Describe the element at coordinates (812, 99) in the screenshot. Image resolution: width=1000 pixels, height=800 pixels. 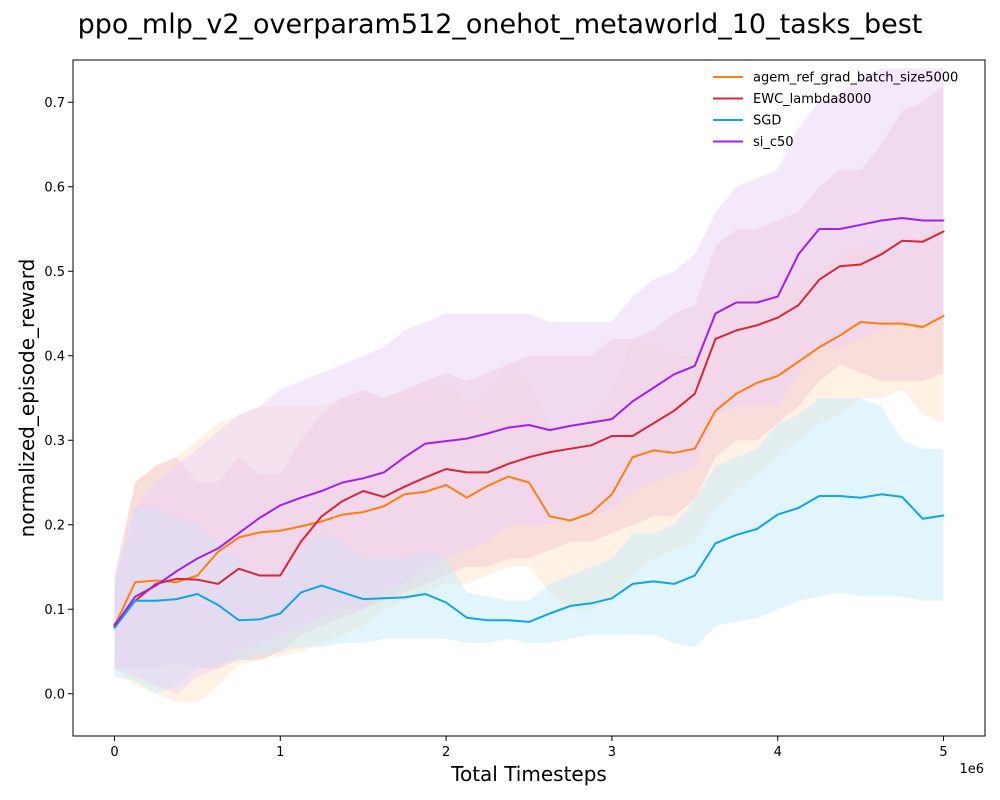
I see `legend-label-1: EWC_lambda8000` at that location.